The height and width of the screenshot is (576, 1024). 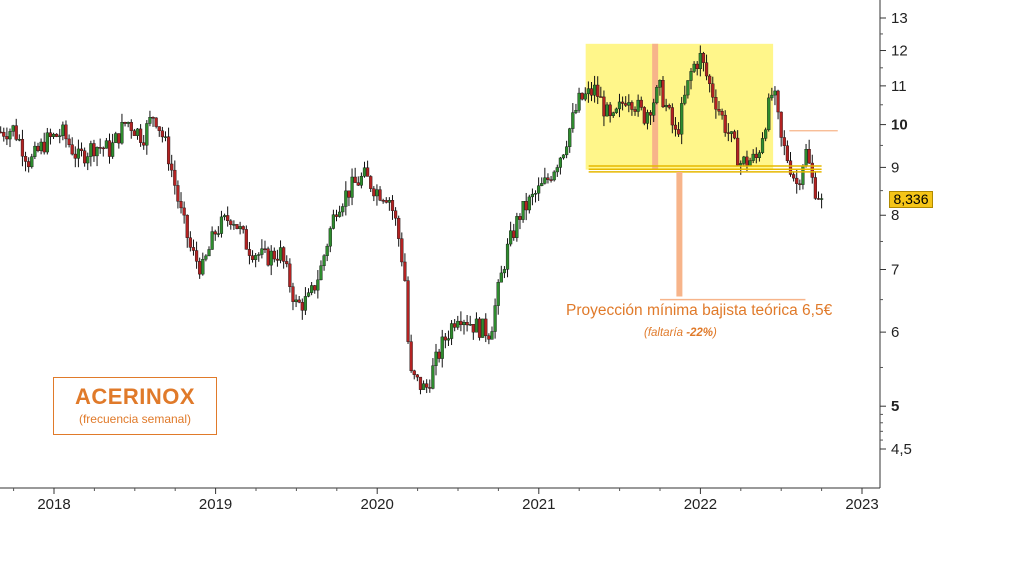 I want to click on annotation-layer, so click(x=713, y=215).